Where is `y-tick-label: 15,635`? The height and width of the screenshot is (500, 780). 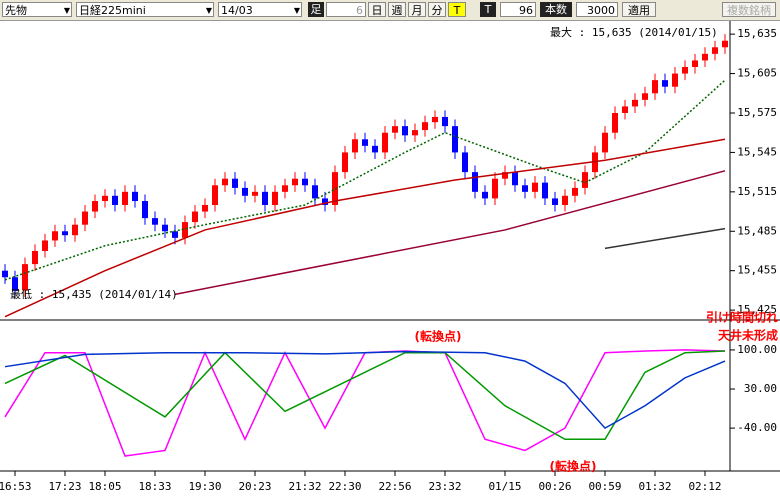 y-tick-label: 15,635 is located at coordinates (757, 33).